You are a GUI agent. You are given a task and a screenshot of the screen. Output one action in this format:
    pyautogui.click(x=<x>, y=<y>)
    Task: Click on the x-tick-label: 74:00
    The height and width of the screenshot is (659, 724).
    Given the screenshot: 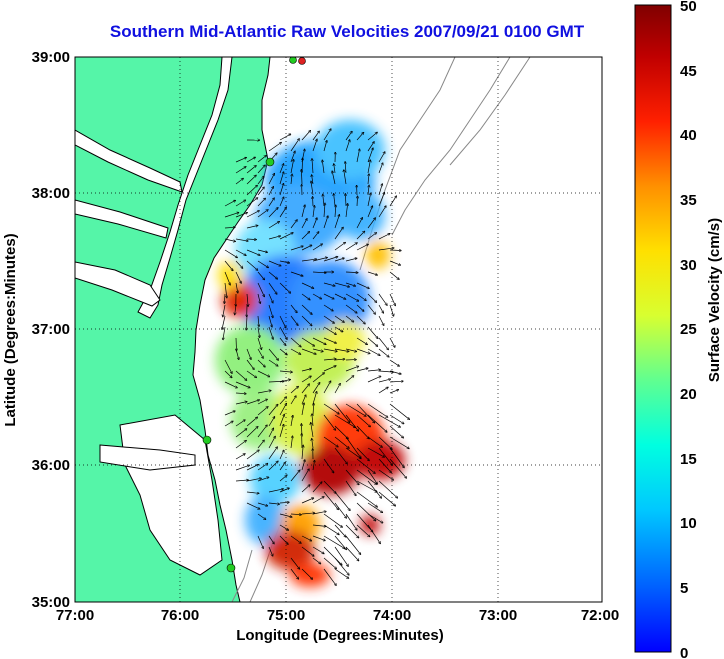 What is the action you would take?
    pyautogui.click(x=392, y=615)
    